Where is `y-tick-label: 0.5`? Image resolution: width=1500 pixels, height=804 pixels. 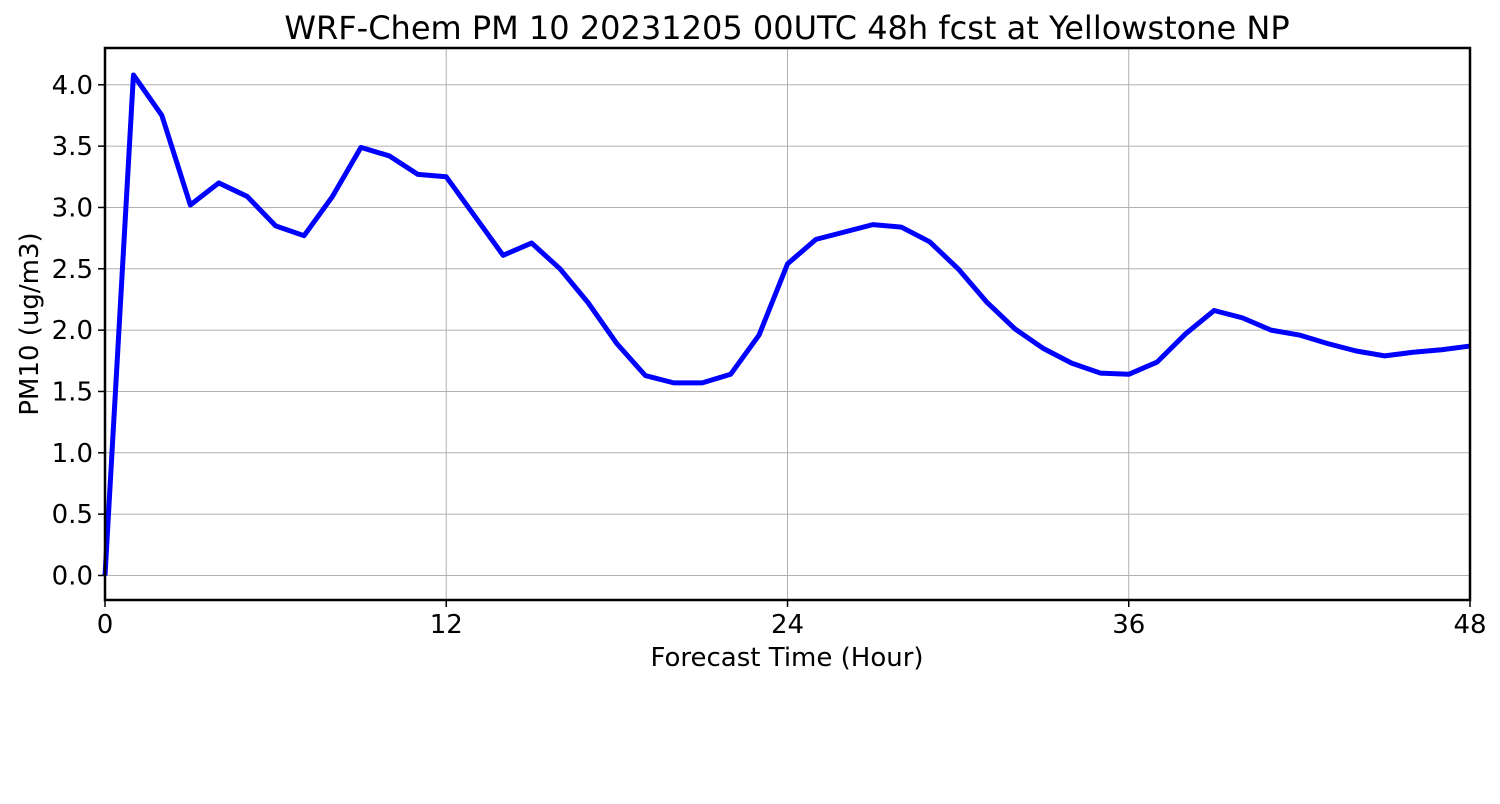
y-tick-label: 0.5 is located at coordinates (72, 515).